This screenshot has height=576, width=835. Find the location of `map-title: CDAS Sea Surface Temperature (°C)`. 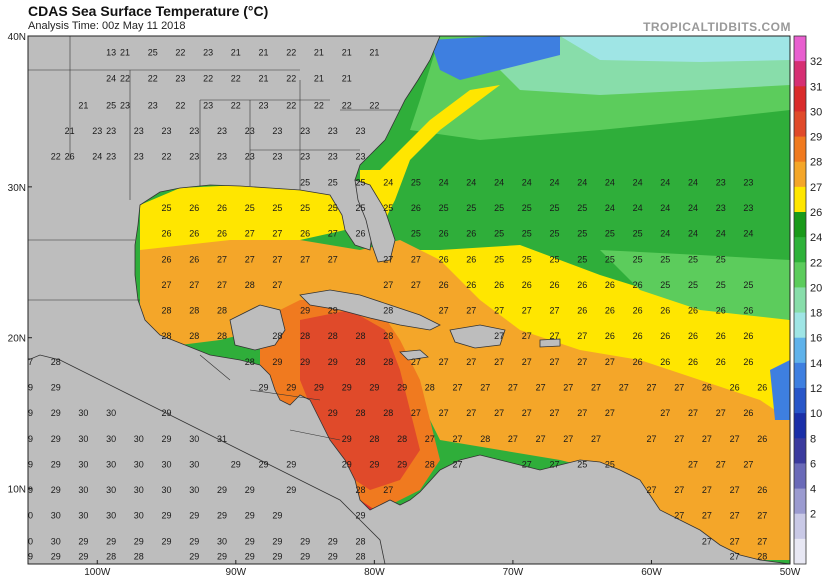

map-title: CDAS Sea Surface Temperature (°C) is located at coordinates (148, 11).